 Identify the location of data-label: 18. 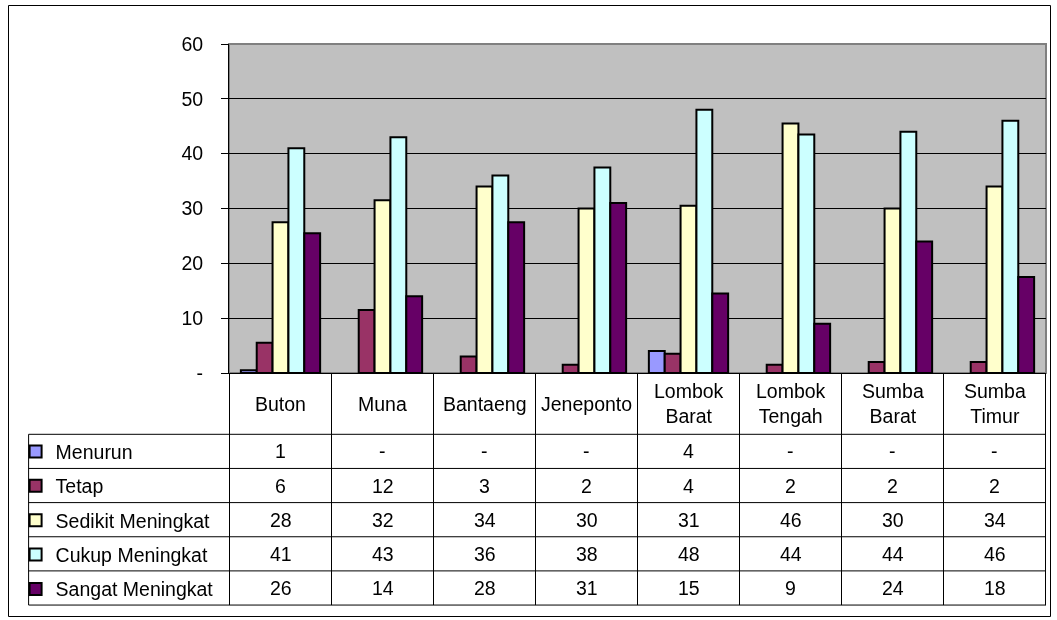
(995, 588).